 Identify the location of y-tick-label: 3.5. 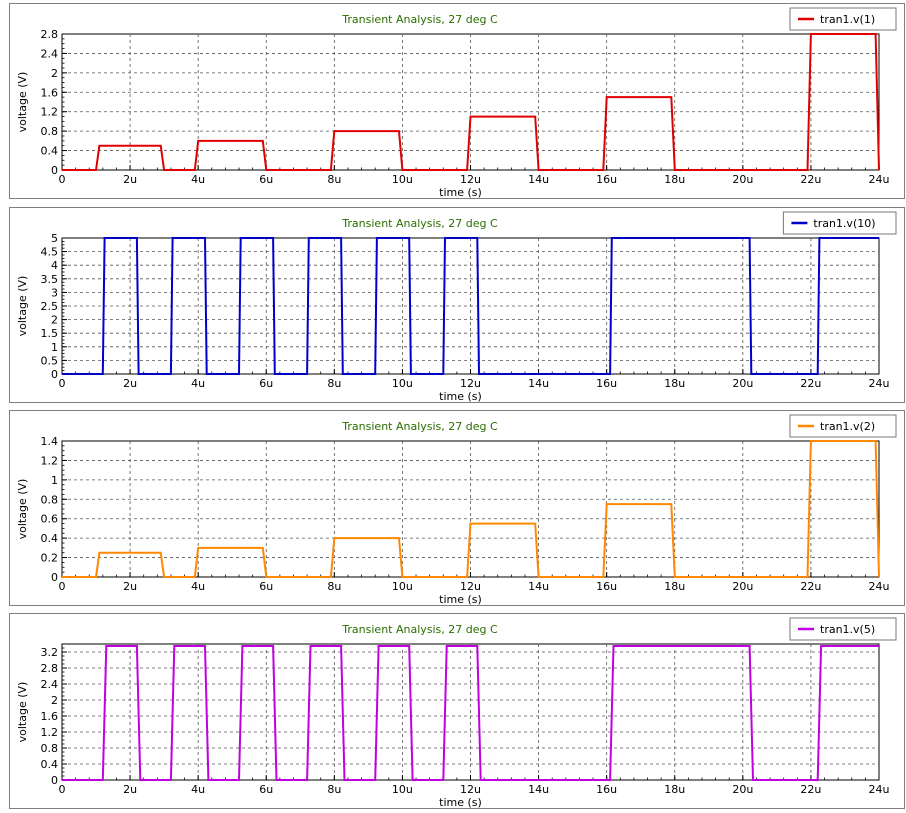
(50, 279).